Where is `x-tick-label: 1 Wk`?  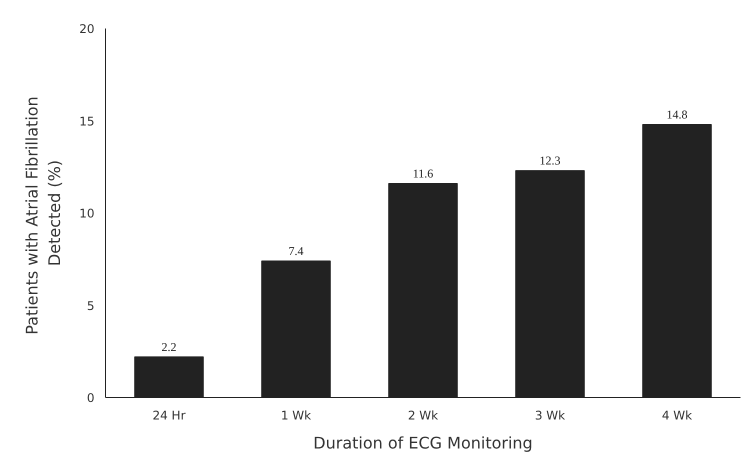 x-tick-label: 1 Wk is located at coordinates (296, 415).